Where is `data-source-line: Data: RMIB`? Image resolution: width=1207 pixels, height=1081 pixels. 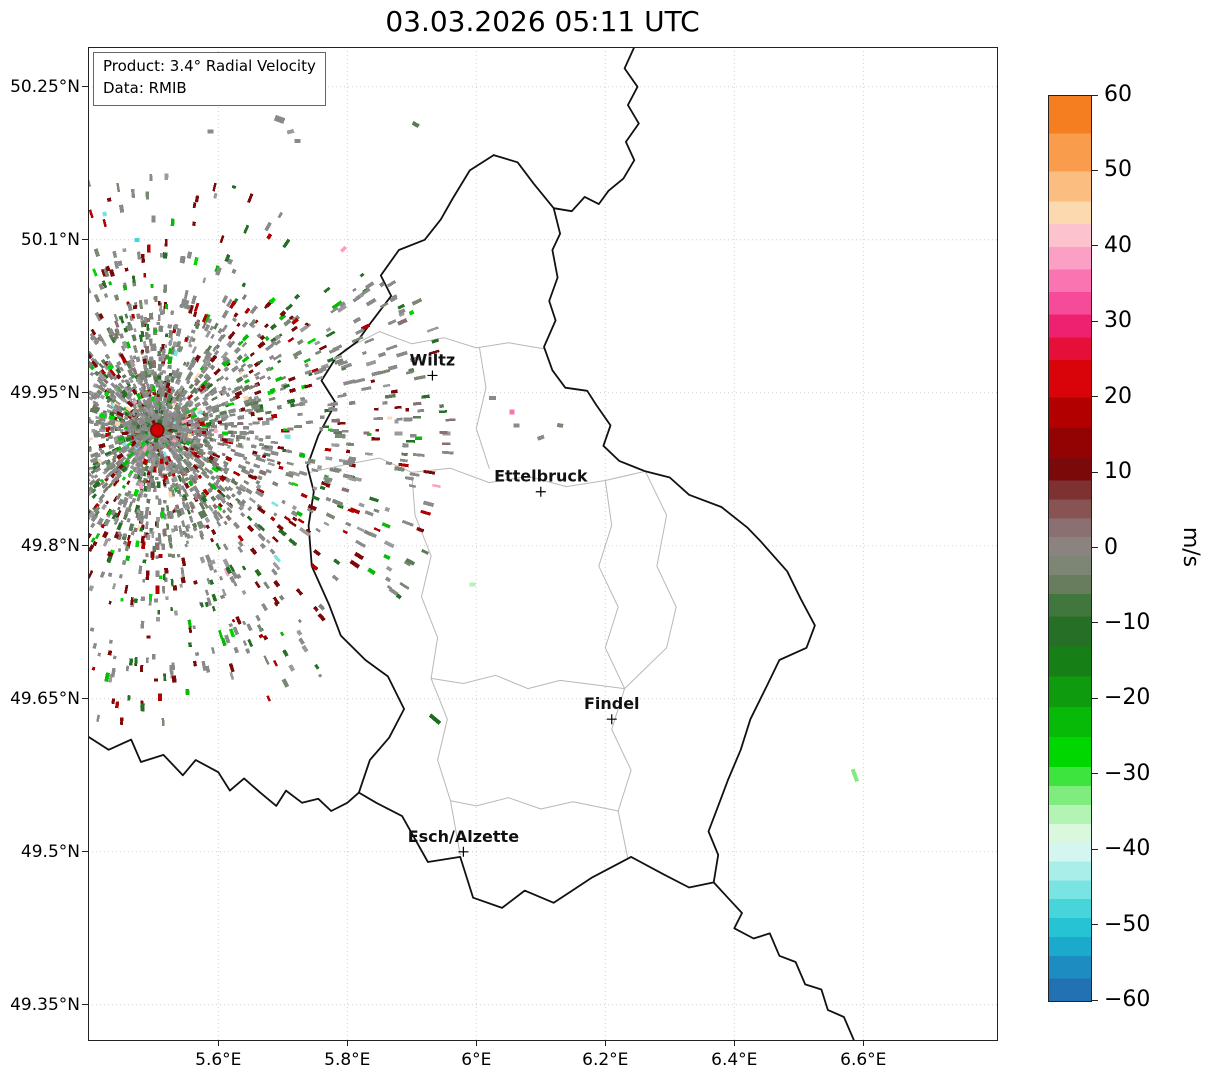
data-source-line: Data: RMIB is located at coordinates (145, 87).